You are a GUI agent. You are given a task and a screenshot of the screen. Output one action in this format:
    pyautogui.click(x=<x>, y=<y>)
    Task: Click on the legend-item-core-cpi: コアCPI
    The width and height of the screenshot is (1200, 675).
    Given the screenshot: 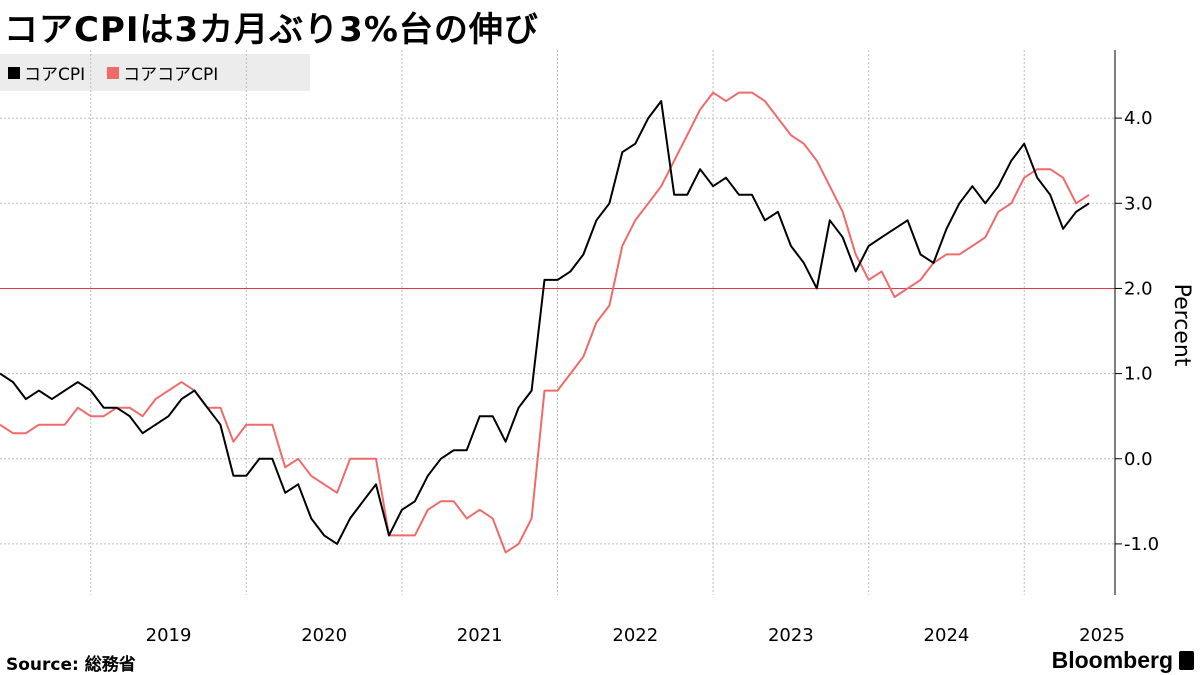 What is the action you would take?
    pyautogui.click(x=46, y=72)
    